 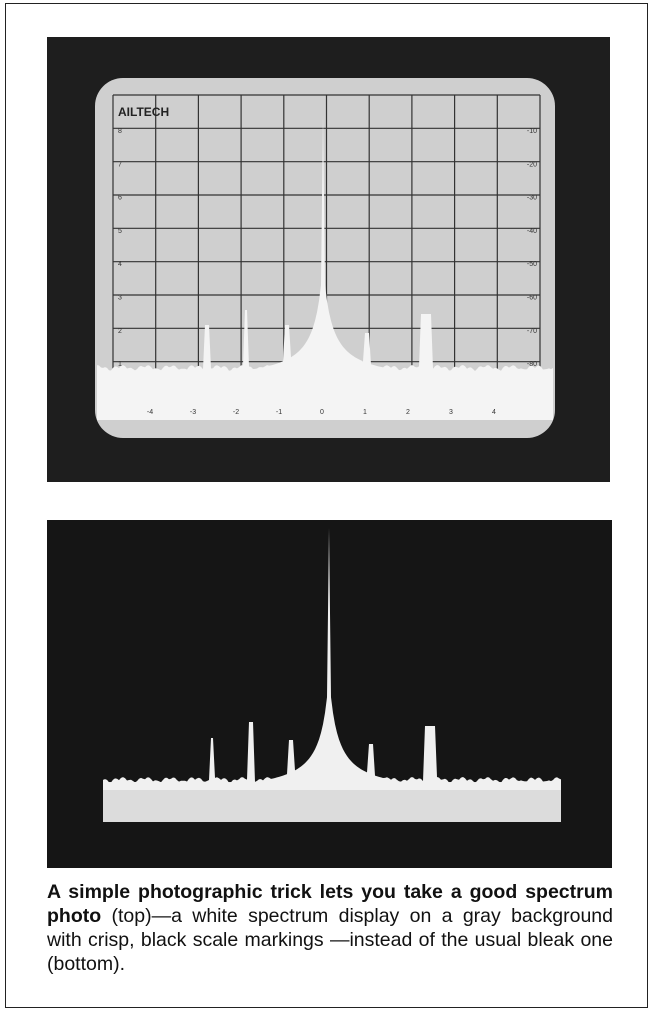 I want to click on right-scale-label: -40, so click(x=532, y=231).